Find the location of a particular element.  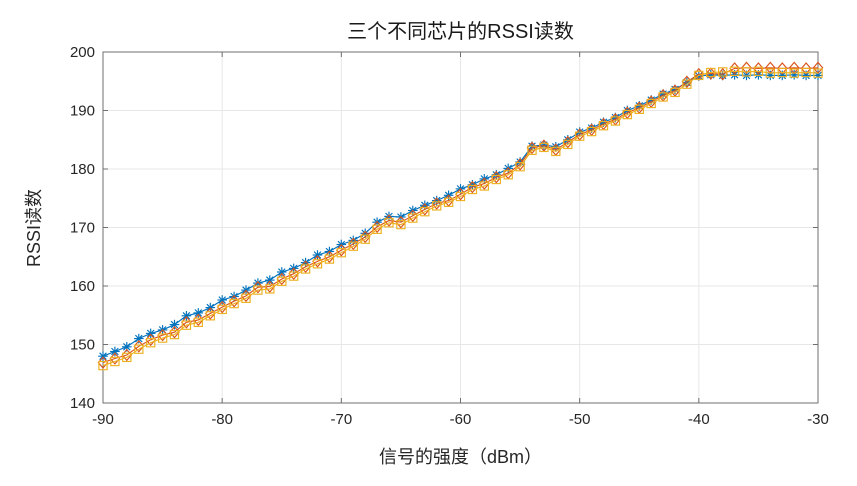

x-tick-labels: -90 -80 -70 -60 -50 -40 -30 is located at coordinates (460, 419).